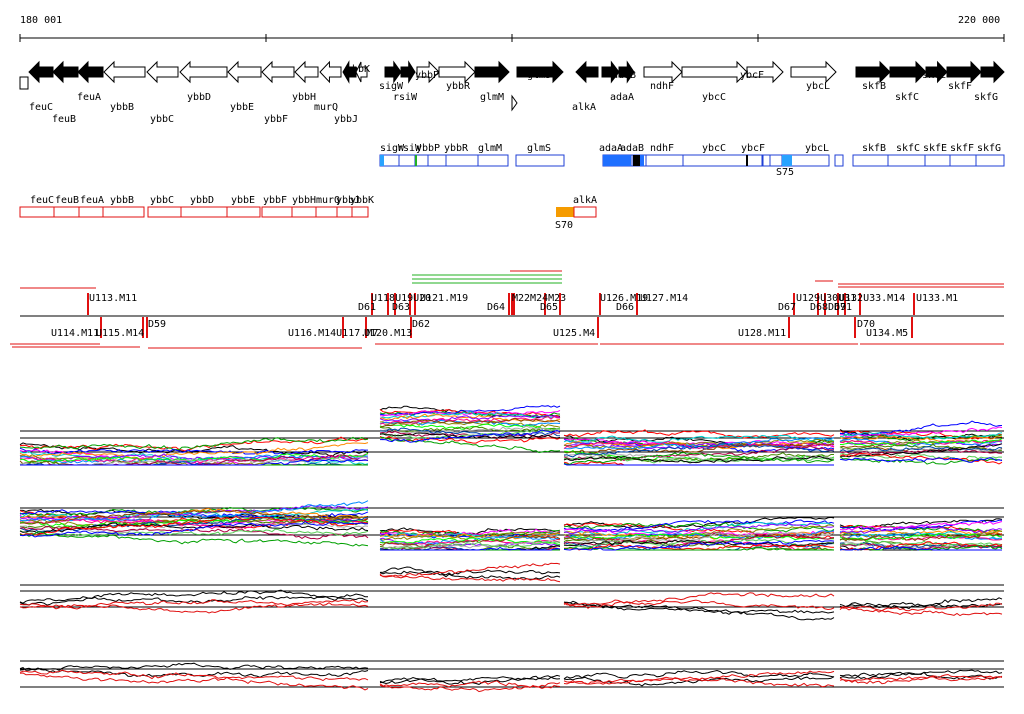 The width and height of the screenshot is (1024, 714). Describe the element at coordinates (392, 148) in the screenshot. I see `blue-label-sigW: sigW` at that location.